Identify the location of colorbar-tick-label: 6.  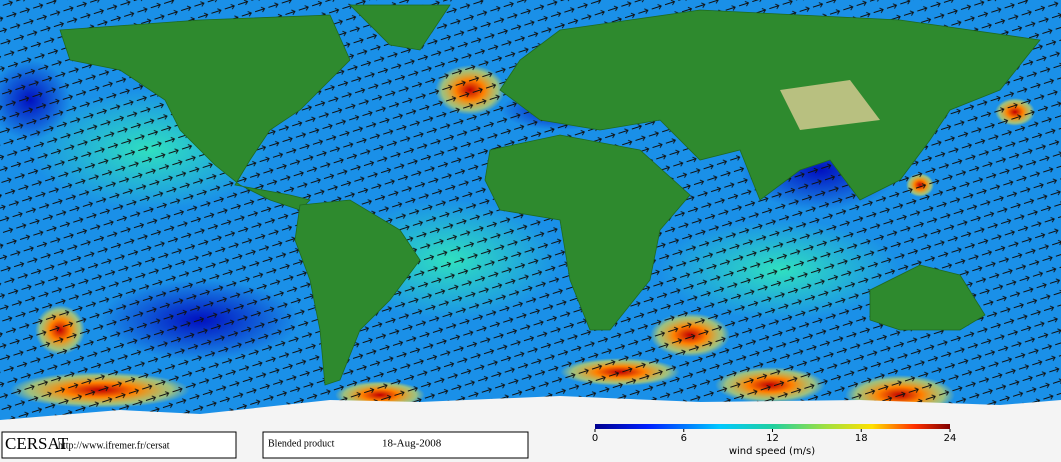
(684, 438).